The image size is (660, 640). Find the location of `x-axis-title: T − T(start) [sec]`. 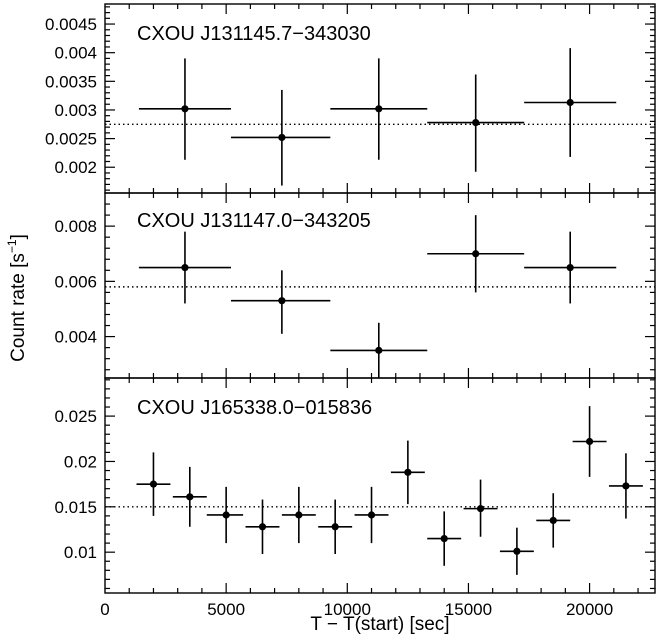

x-axis-title: T − T(start) [sec] is located at coordinates (379, 624).